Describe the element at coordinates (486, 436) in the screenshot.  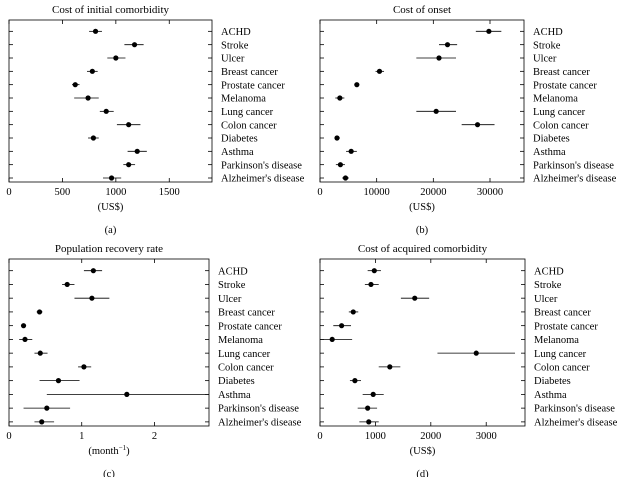
I see `x-tick-label: 3000` at that location.